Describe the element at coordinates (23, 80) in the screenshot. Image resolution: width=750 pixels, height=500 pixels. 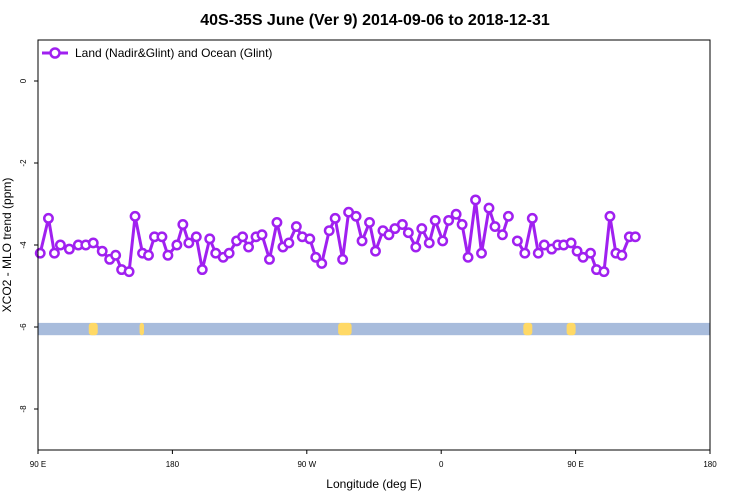
I see `y-tick-label: 0` at that location.